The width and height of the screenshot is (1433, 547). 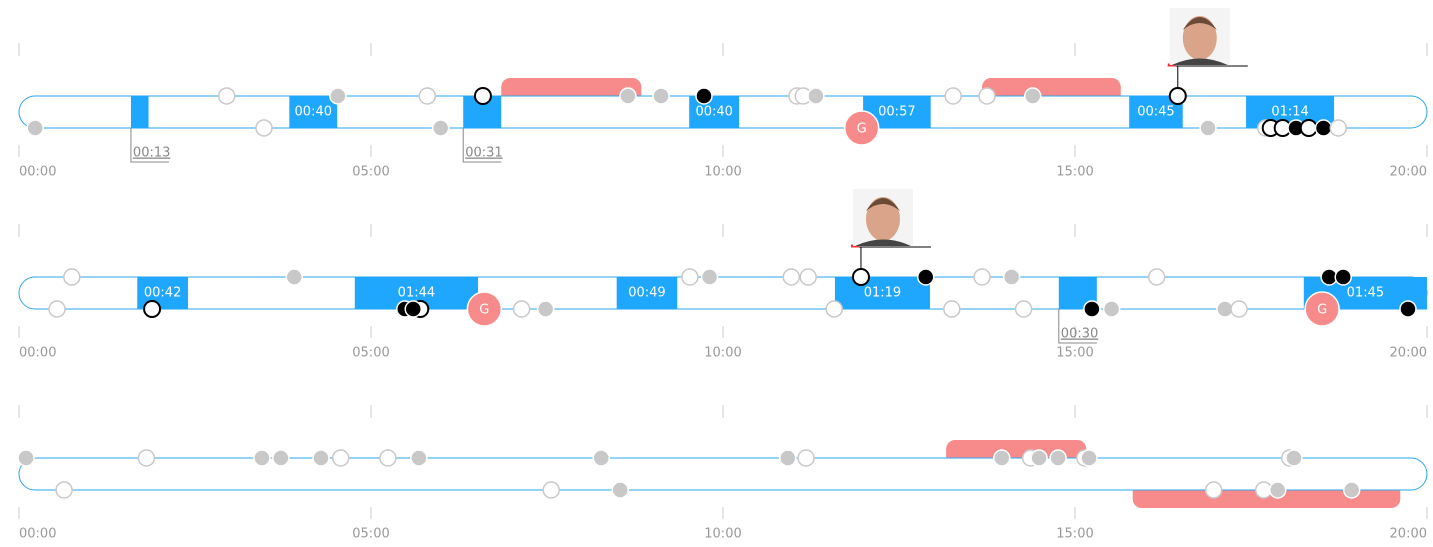 I want to click on powerplay-duration: 01:45, so click(x=1365, y=293).